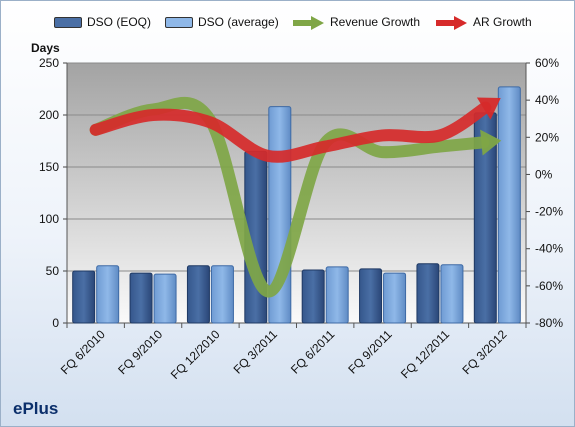 Image resolution: width=575 pixels, height=427 pixels. I want to click on right-axis-tick-label: 20%, so click(547, 137).